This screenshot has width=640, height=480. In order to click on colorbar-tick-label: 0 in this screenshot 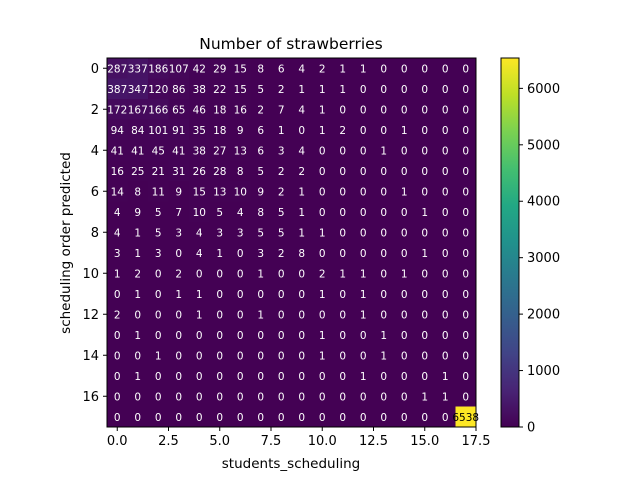, I will do `click(531, 428)`.